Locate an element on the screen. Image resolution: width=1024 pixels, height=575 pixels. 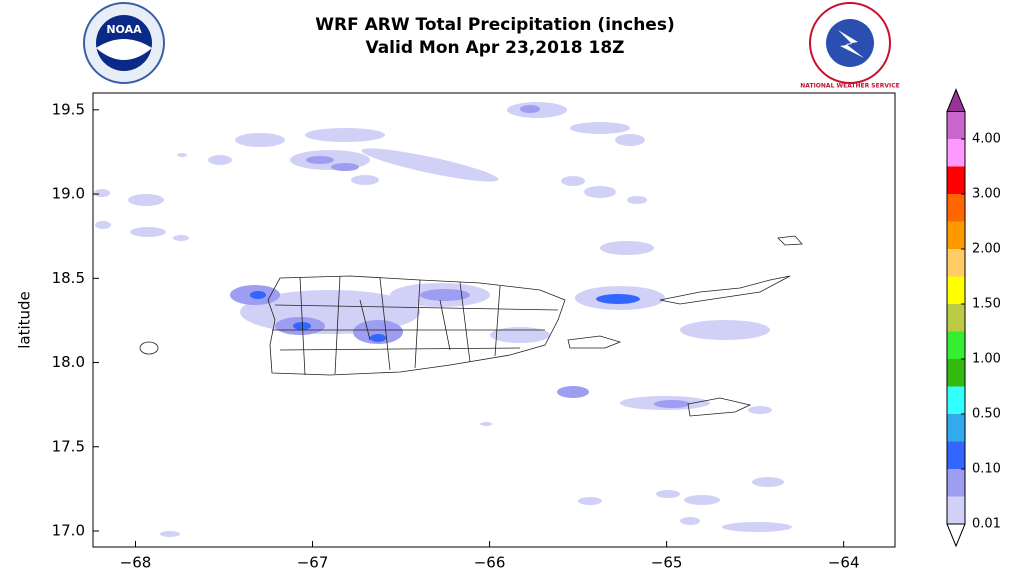
colorbar-label: 3.00 is located at coordinates (986, 194).